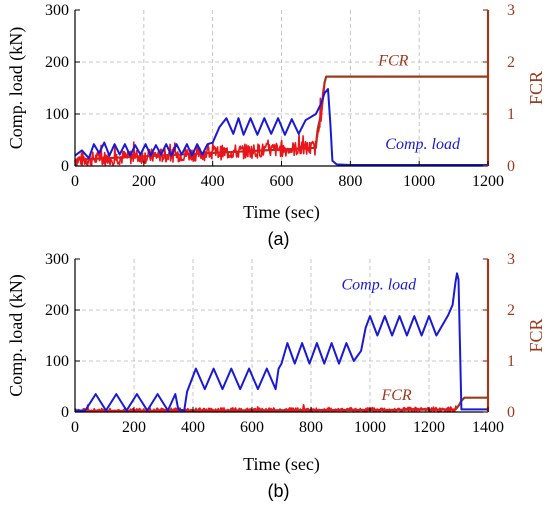  Describe the element at coordinates (279, 239) in the screenshot. I see `panel-label: (a)` at that location.